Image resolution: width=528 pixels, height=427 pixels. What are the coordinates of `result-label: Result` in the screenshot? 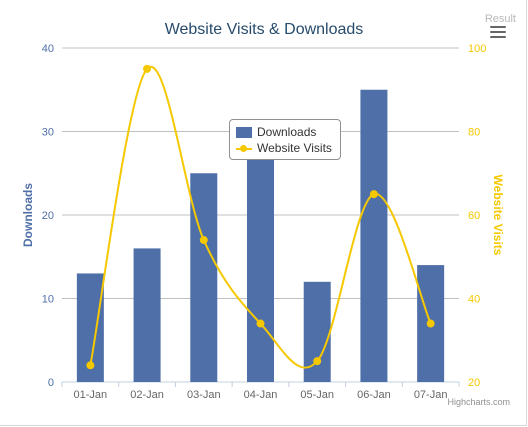 It's located at (500, 19).